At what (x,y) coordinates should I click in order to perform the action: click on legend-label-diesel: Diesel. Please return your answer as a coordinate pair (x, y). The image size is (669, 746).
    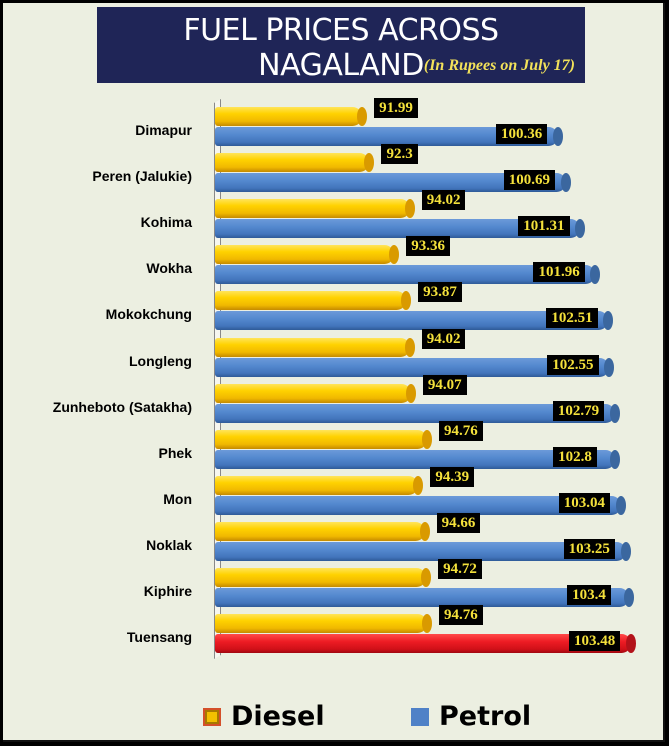
    Looking at the image, I should click on (278, 716).